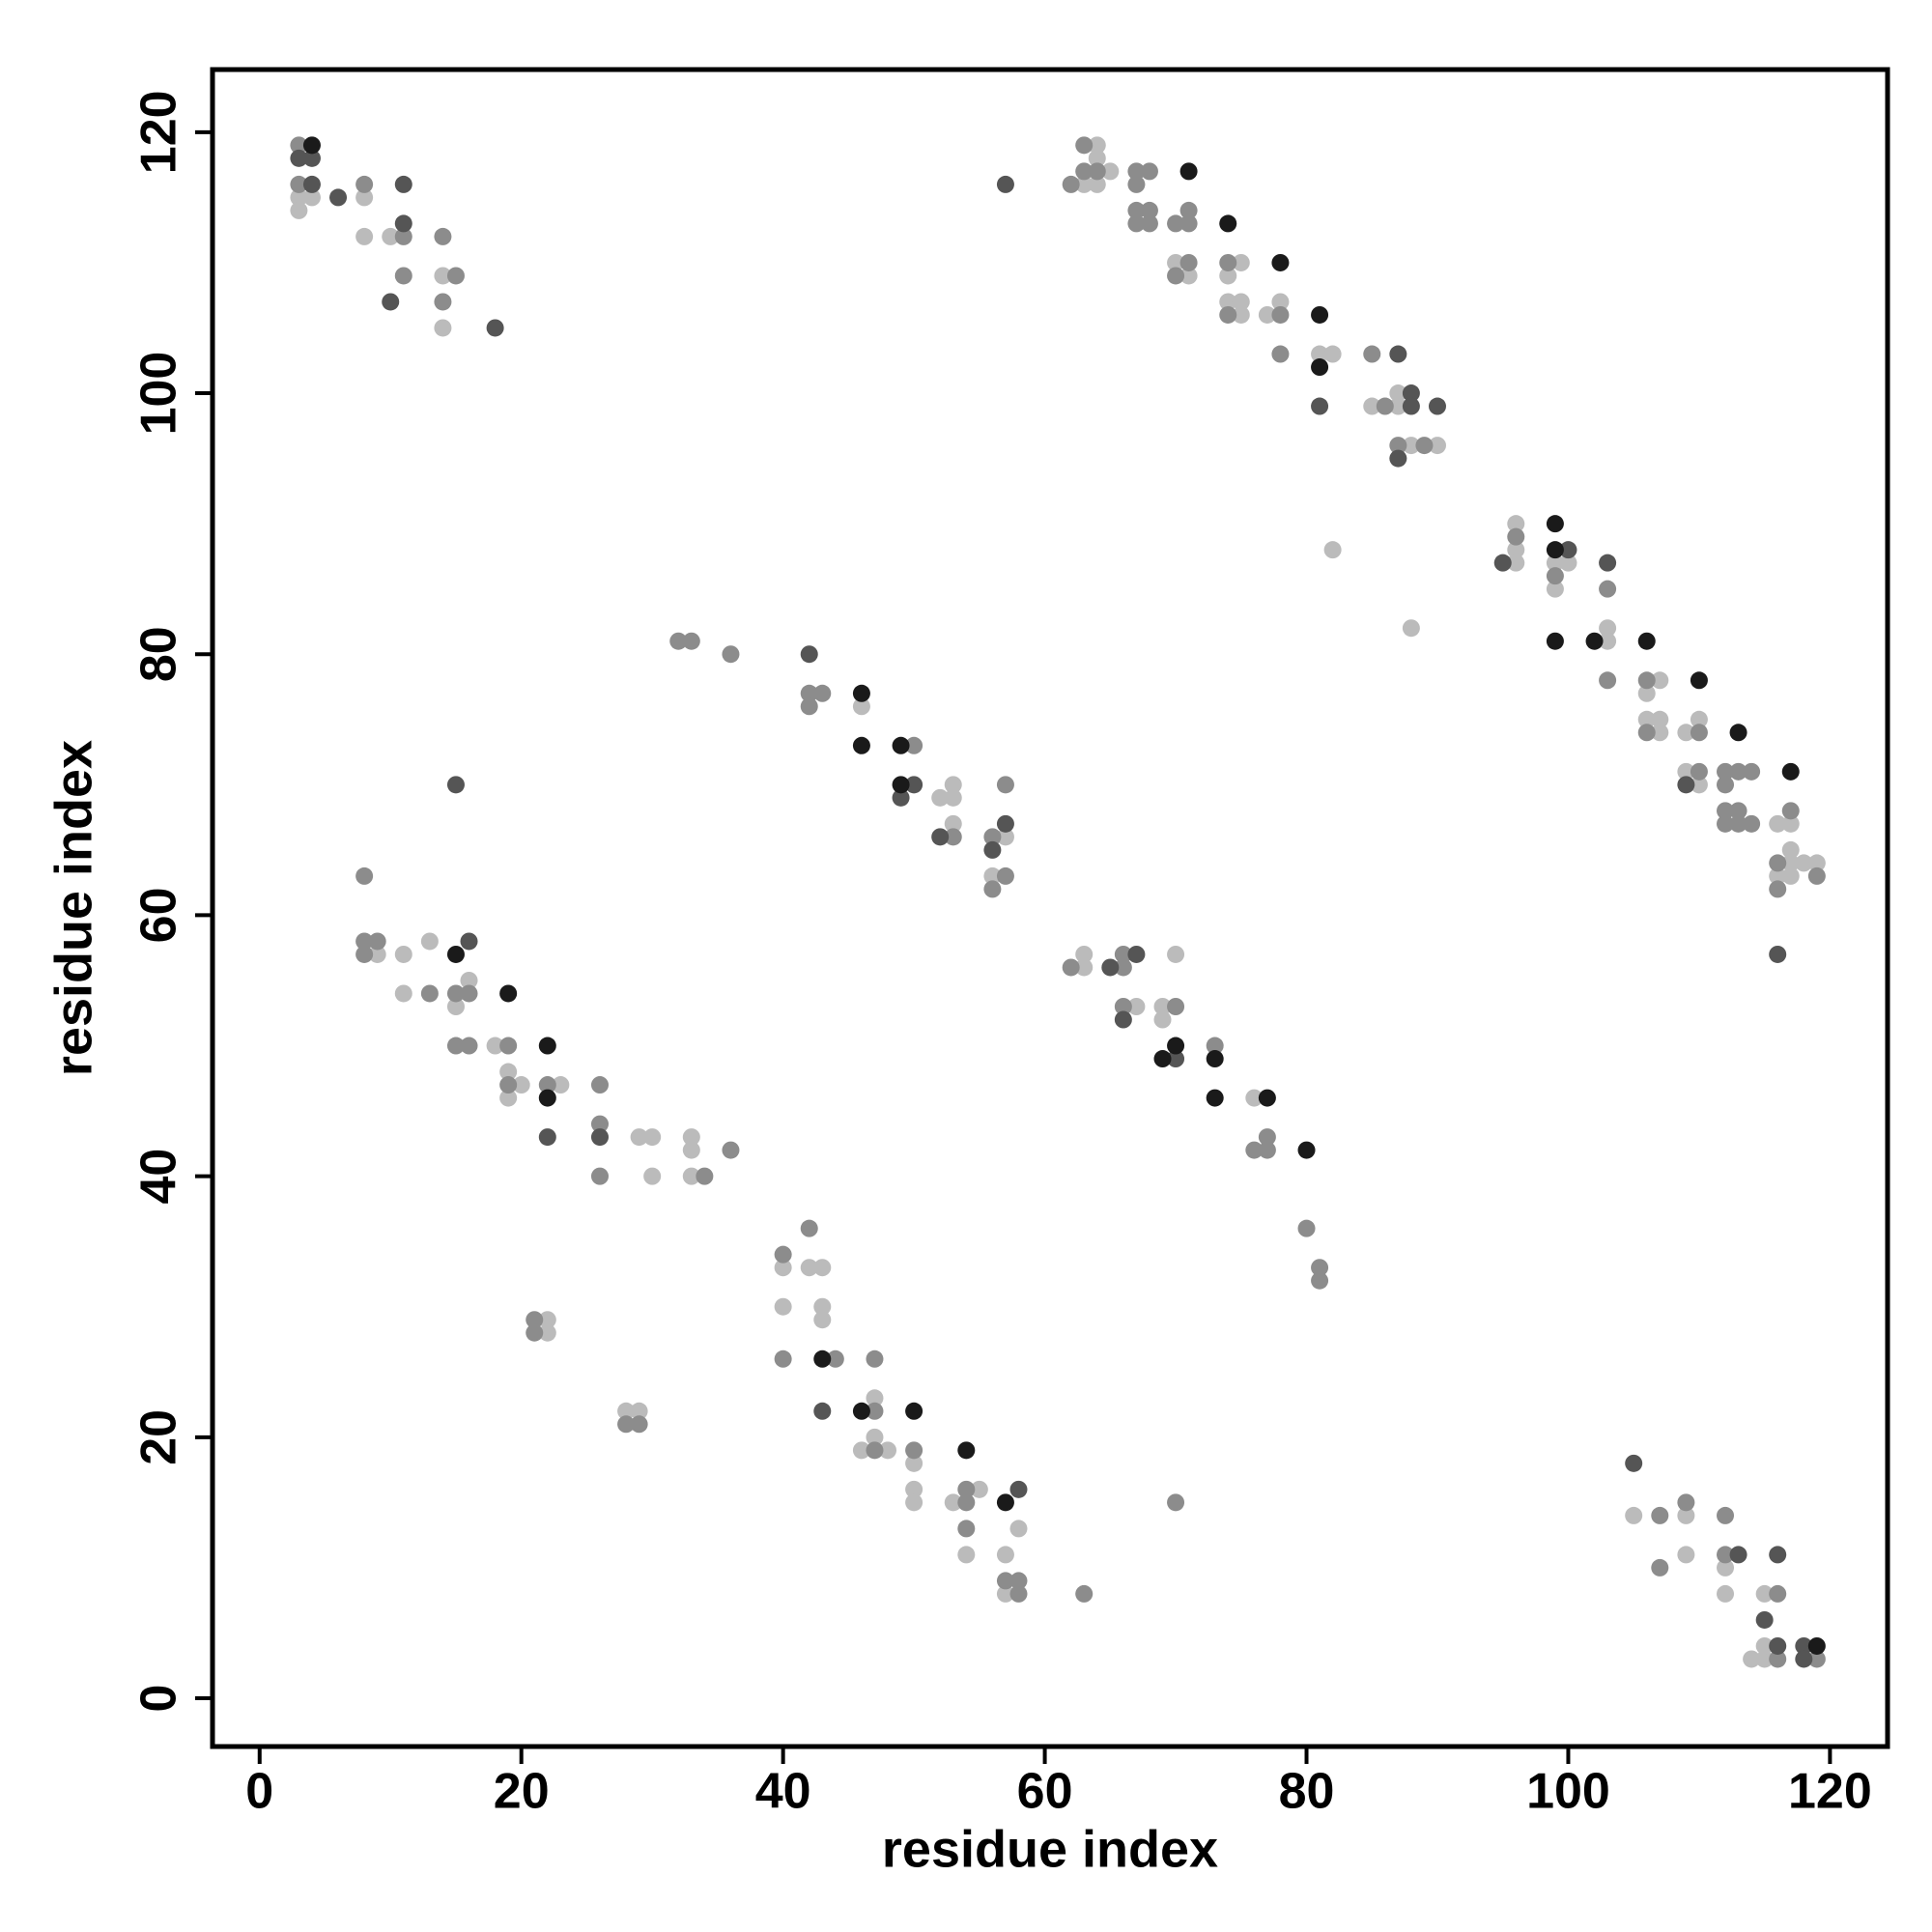 The image size is (1932, 1932). Describe the element at coordinates (259, 1792) in the screenshot. I see `x-tick-label: 0` at that location.